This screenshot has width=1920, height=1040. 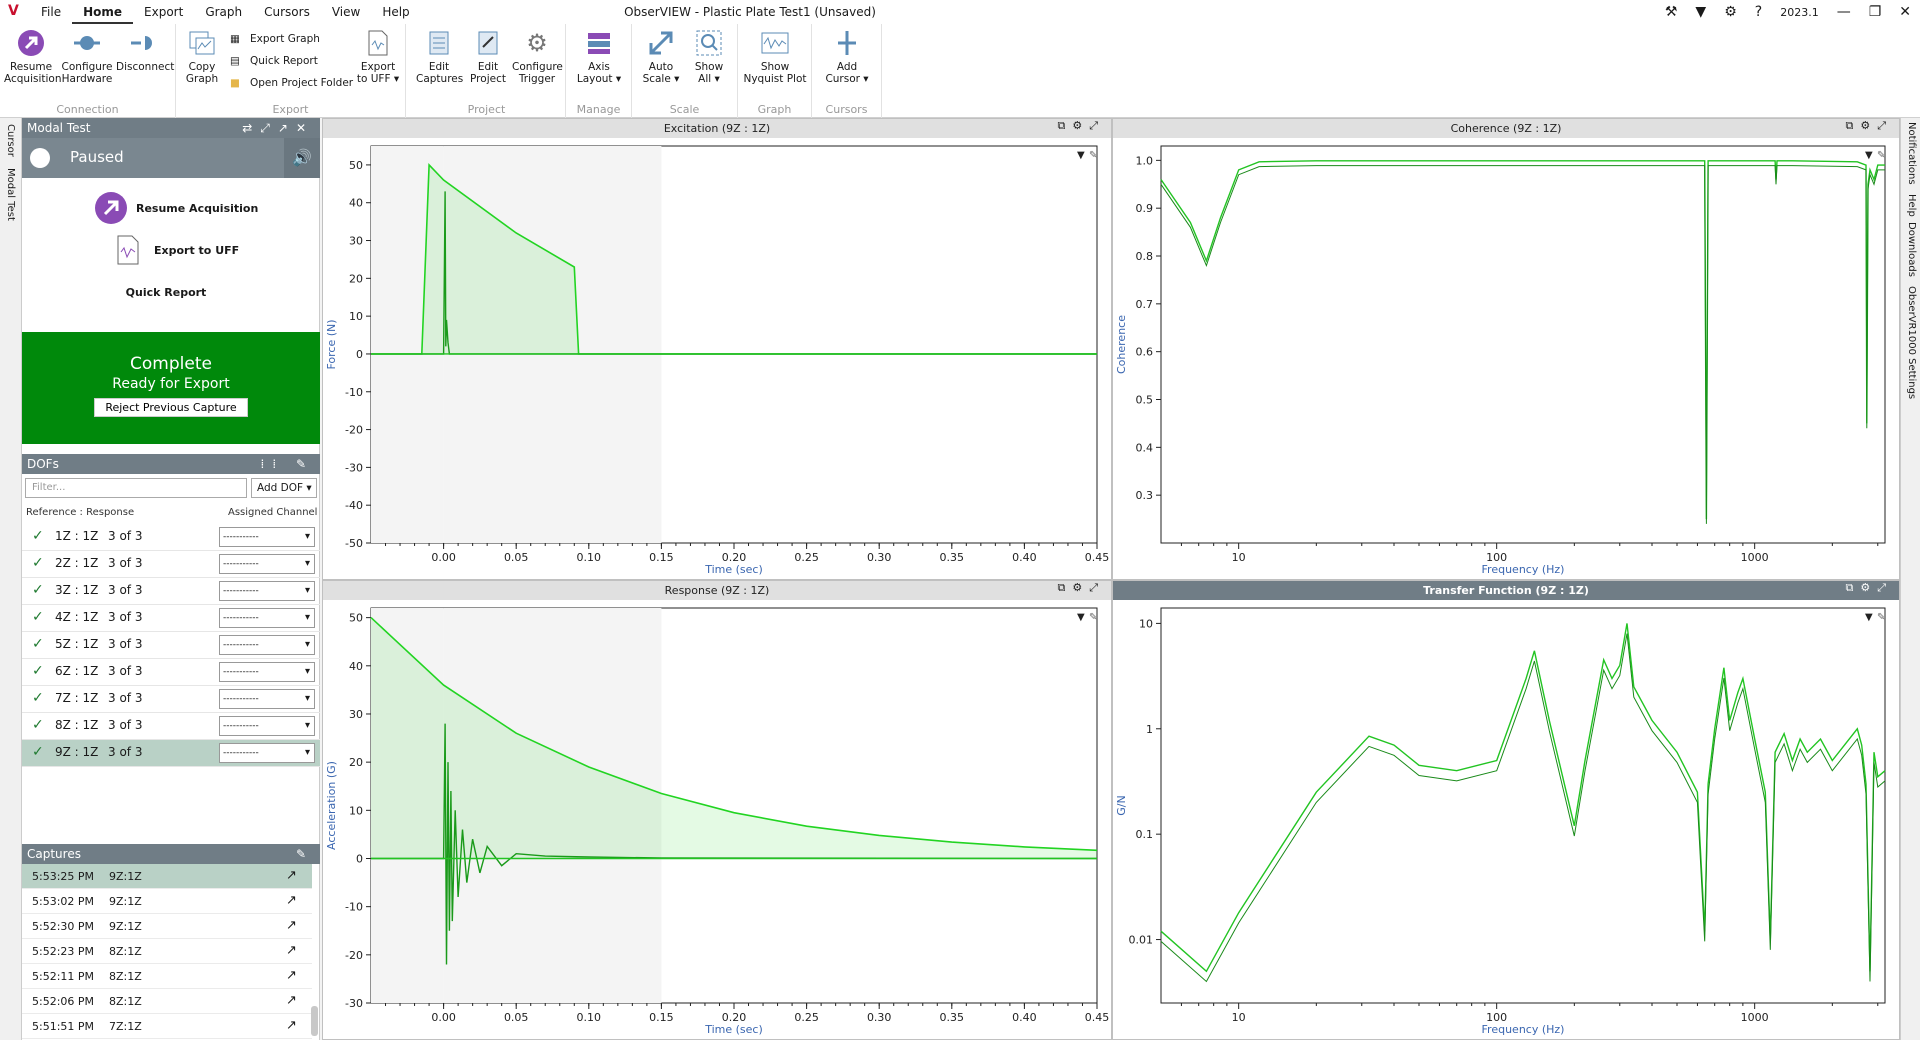 What do you see at coordinates (284, 488) in the screenshot?
I see `add-dof-button: Add DOF ▾` at bounding box center [284, 488].